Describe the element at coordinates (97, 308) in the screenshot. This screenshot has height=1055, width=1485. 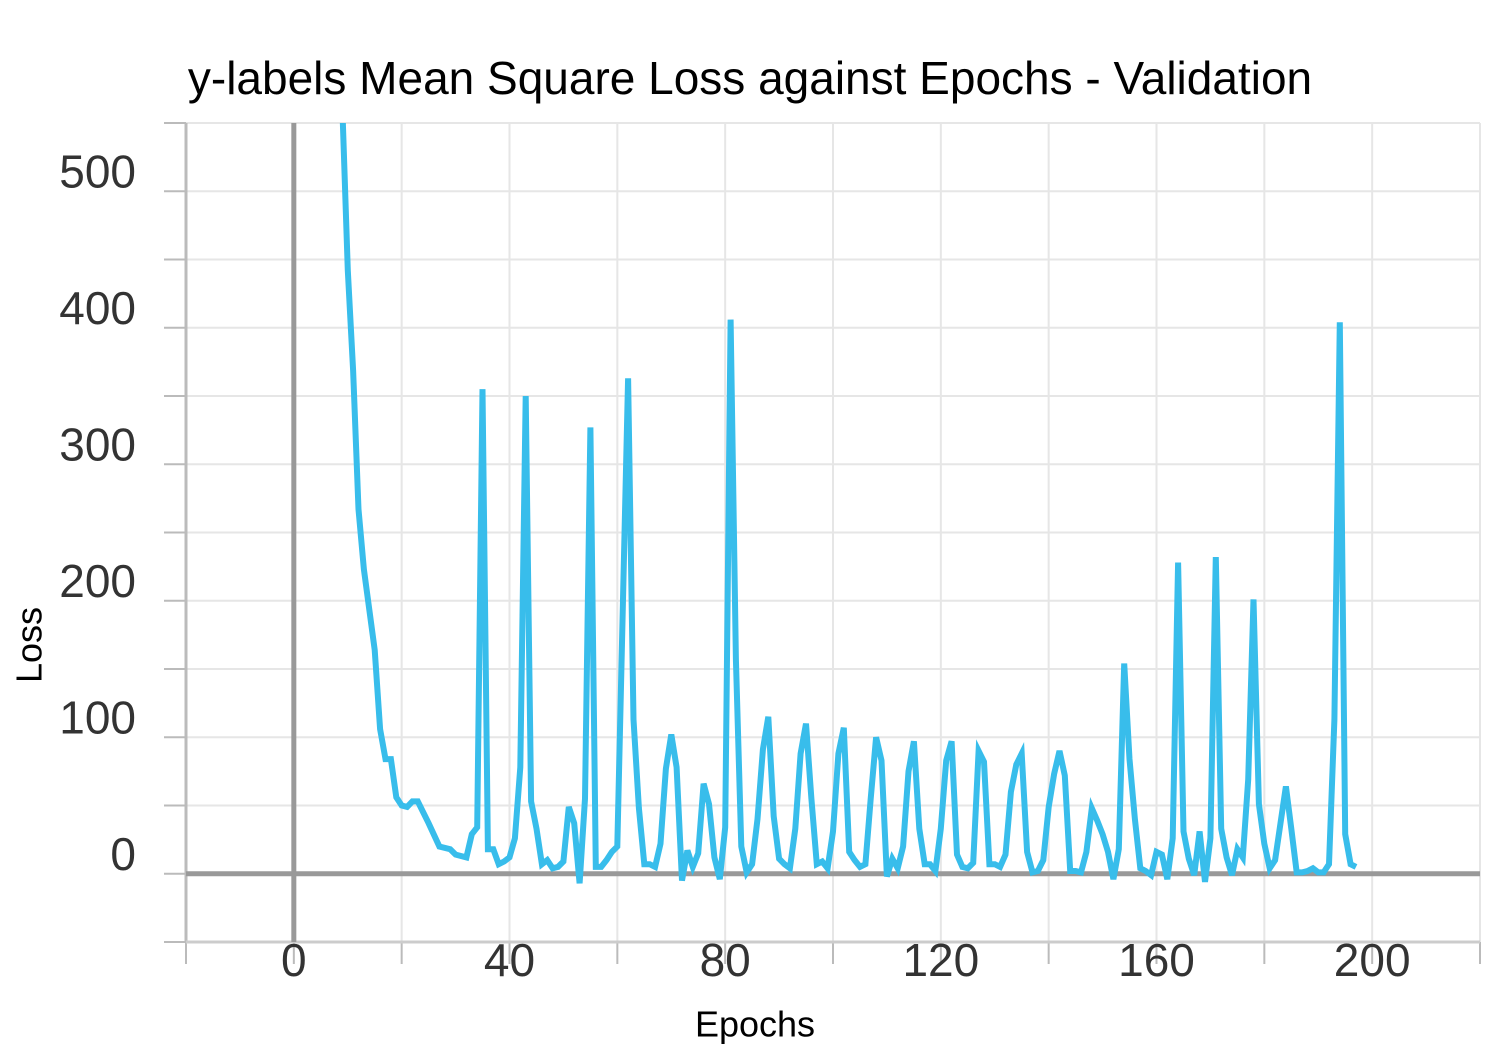
I see `y-tick-label: 400` at that location.